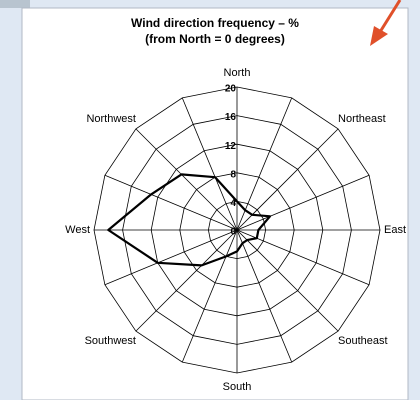 The width and height of the screenshot is (420, 400). I want to click on radial-tick-label: 16, so click(231, 117).